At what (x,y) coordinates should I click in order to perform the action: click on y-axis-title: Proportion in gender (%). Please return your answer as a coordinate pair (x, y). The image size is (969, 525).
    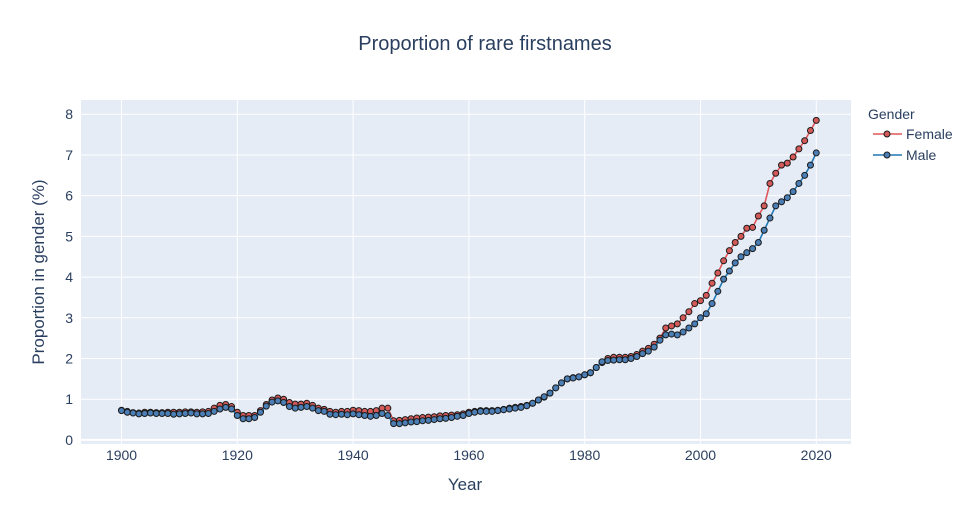
    Looking at the image, I should click on (38, 271).